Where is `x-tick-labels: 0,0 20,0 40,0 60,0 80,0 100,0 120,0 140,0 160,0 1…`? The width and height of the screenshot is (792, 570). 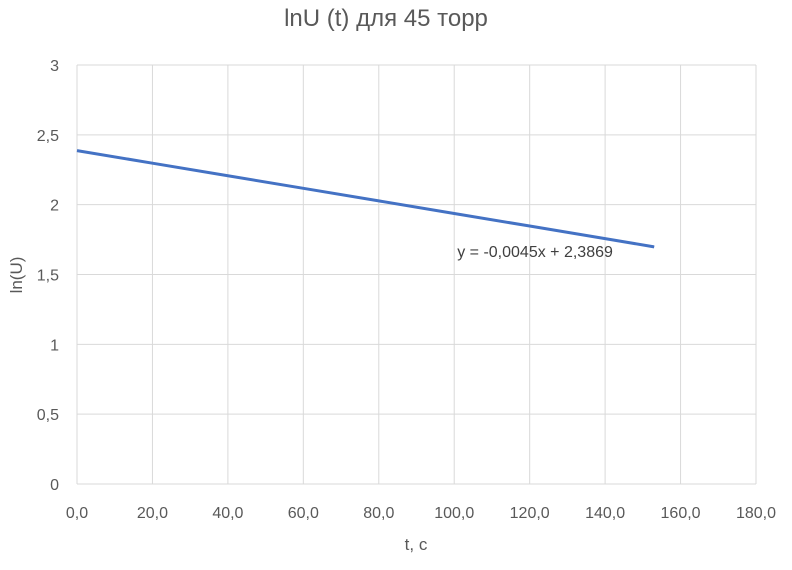
x-tick-labels: 0,0 20,0 40,0 60,0 80,0 100,0 120,0 140,0 160,0 1… is located at coordinates (421, 513).